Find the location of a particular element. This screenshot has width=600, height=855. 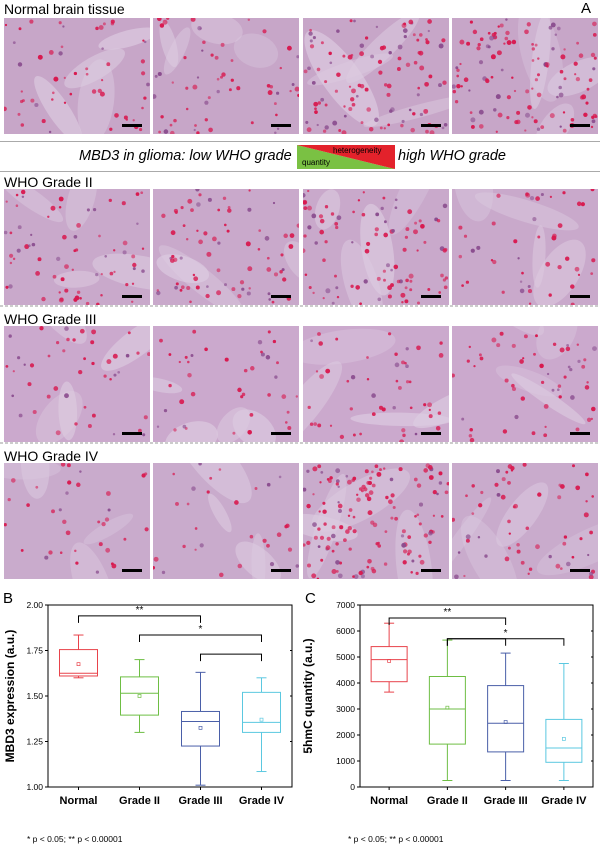

y-tick-label: 5000 is located at coordinates (345, 657).